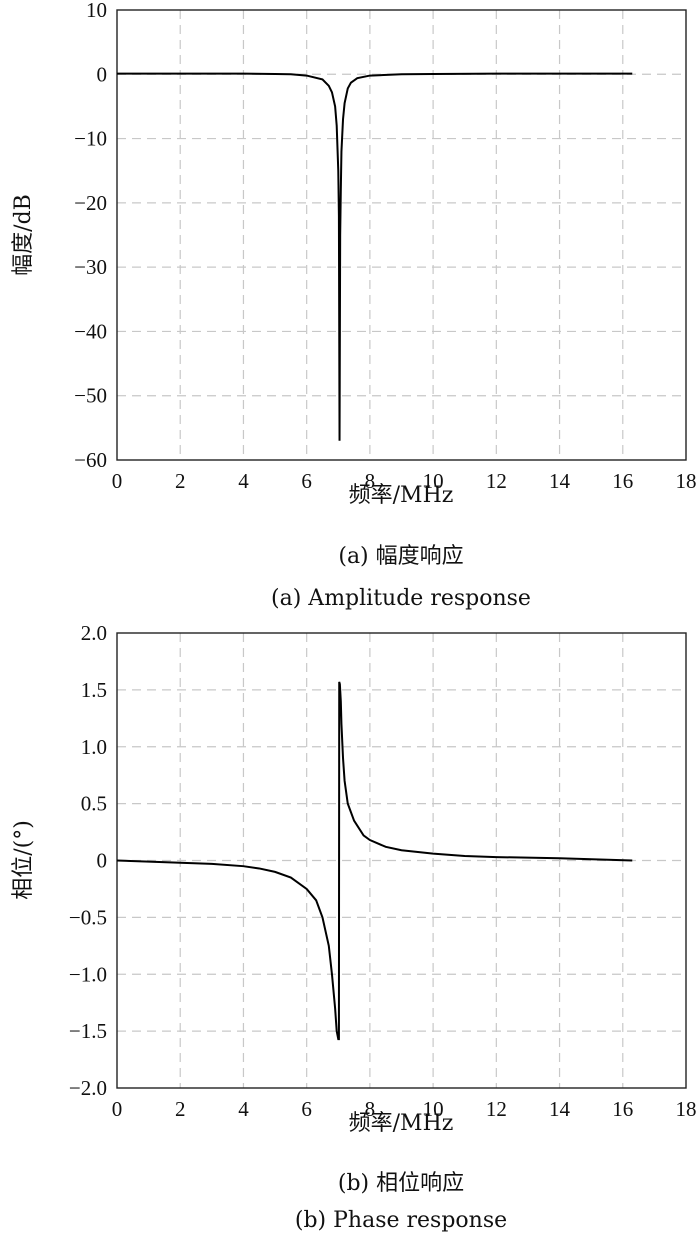  What do you see at coordinates (90, 236) in the screenshot?
I see `y-tick-labels: 10 0 −10 −20 −30 −40 −50 −60` at bounding box center [90, 236].